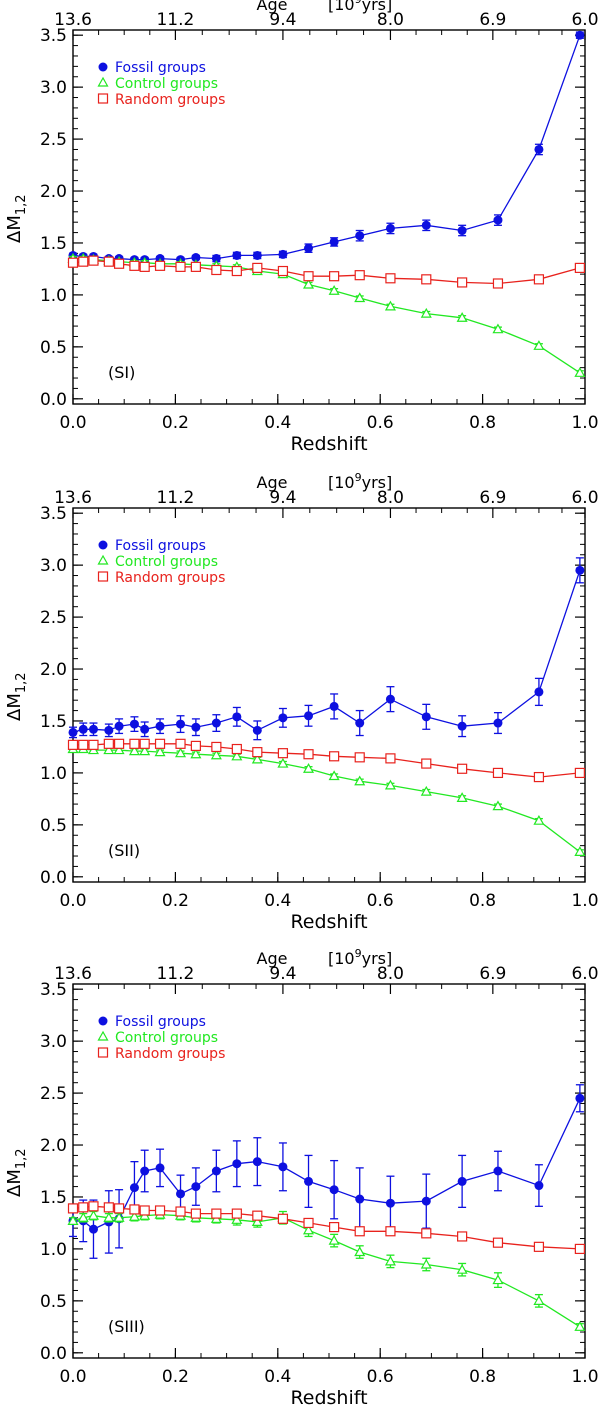  Describe the element at coordinates (53, 140) in the screenshot. I see `y-tick-label: 2.5` at that location.